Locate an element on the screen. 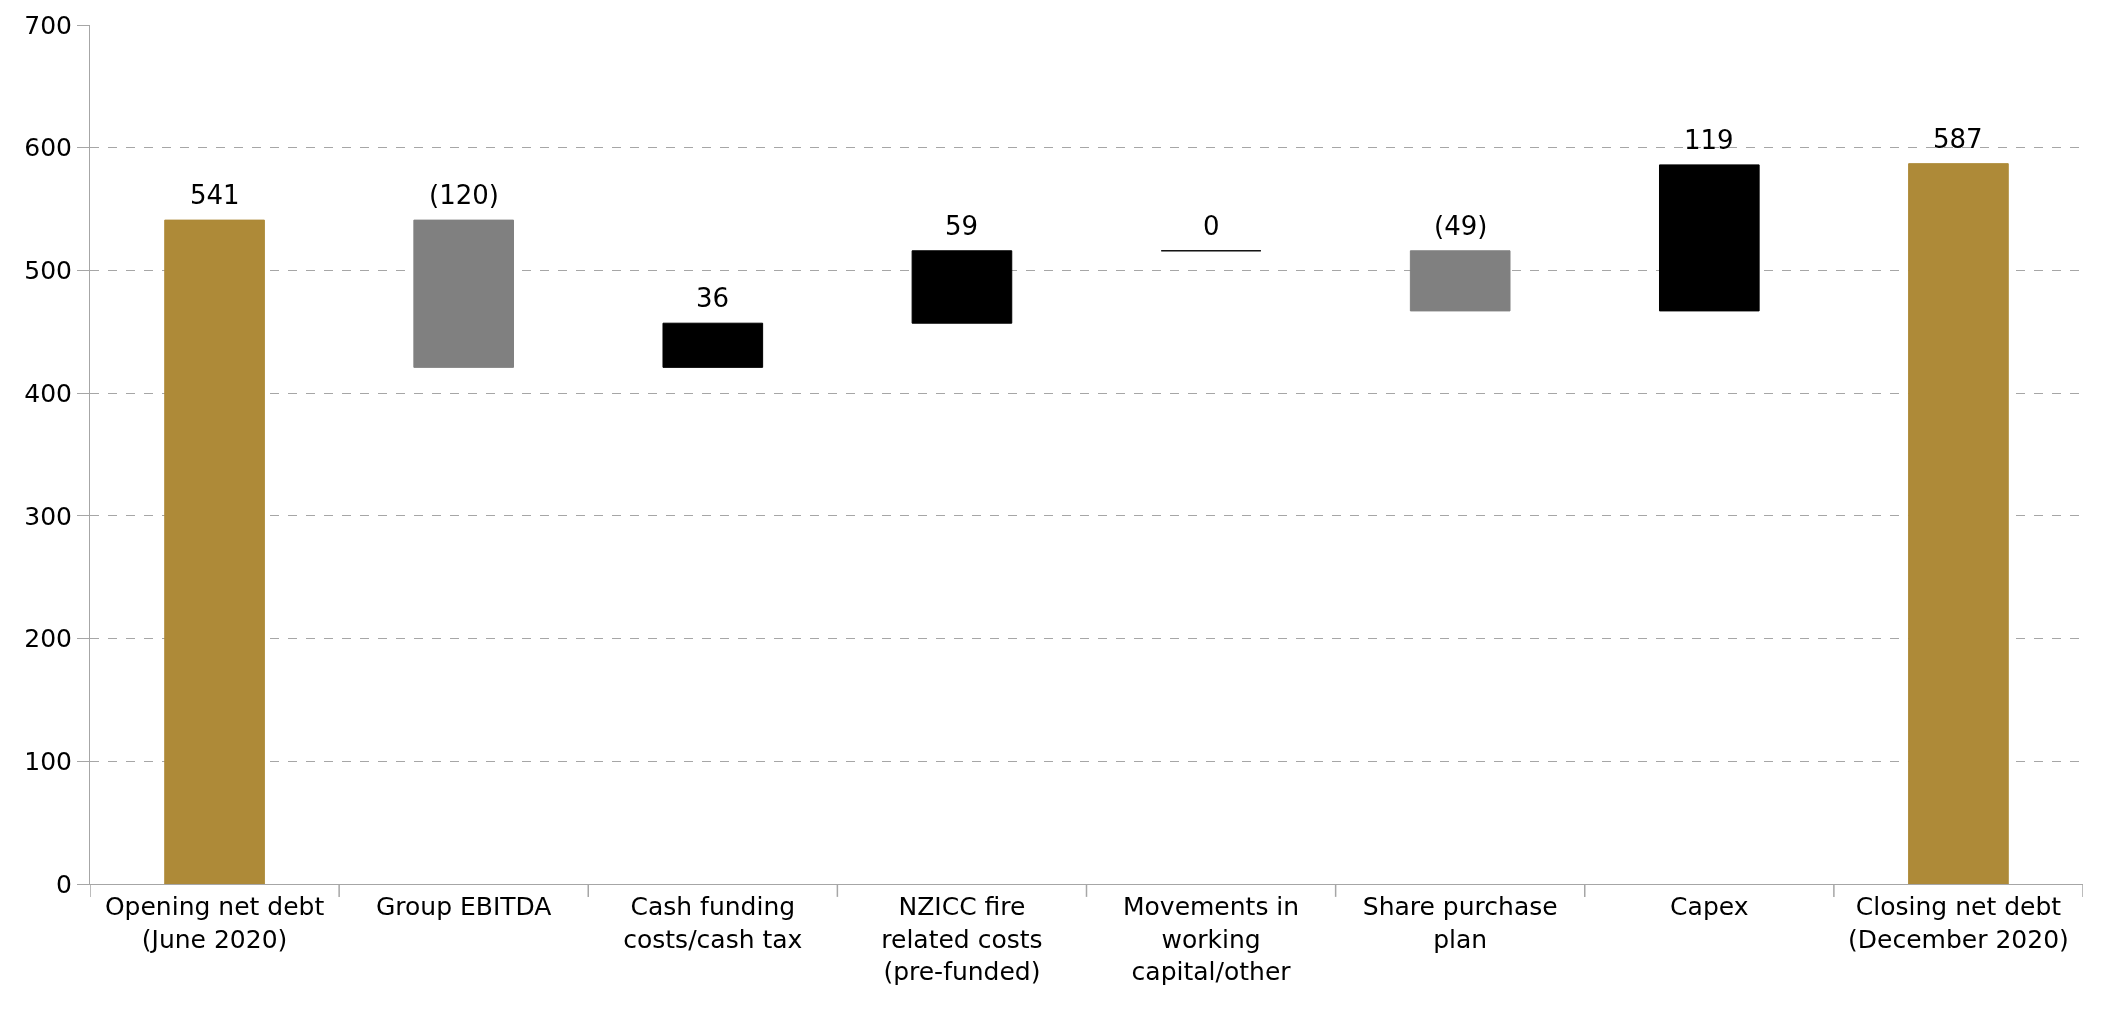  x-tick-label: NZICC fire related costs (pre-funded) is located at coordinates (962, 939).